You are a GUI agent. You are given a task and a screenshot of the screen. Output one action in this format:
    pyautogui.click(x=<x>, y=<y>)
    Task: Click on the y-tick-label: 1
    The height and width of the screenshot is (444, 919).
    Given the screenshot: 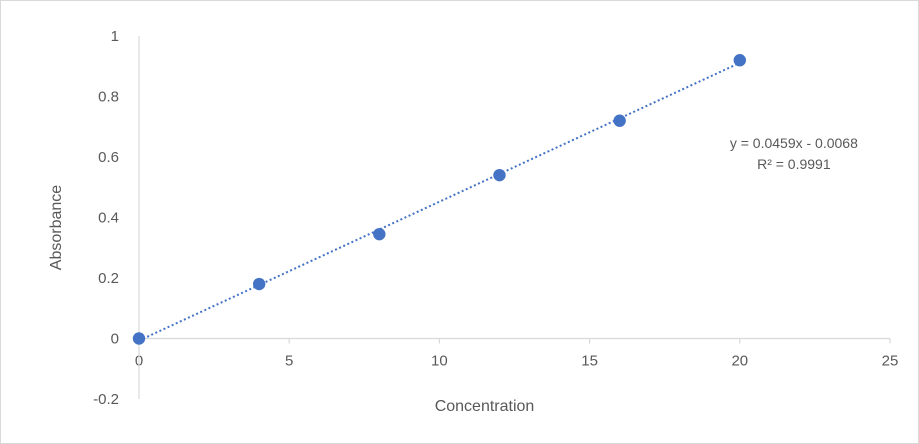 What is the action you would take?
    pyautogui.click(x=115, y=36)
    